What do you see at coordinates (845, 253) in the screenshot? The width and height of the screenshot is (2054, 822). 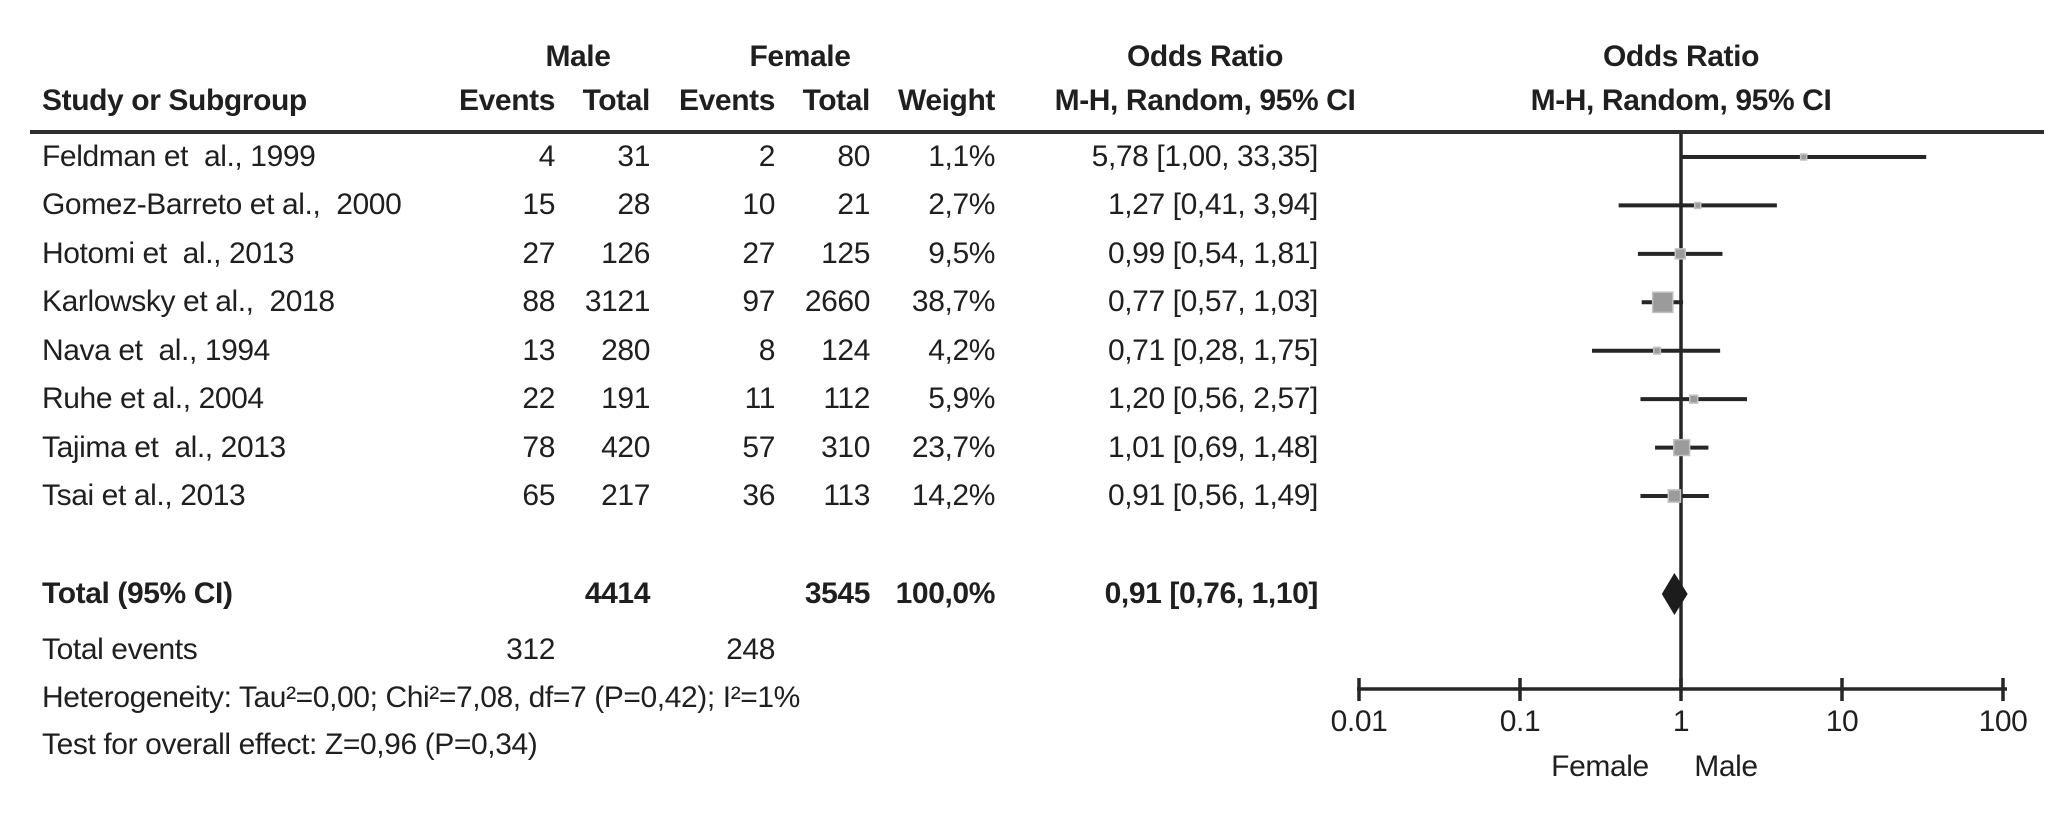 I see `female-total-value: 125` at bounding box center [845, 253].